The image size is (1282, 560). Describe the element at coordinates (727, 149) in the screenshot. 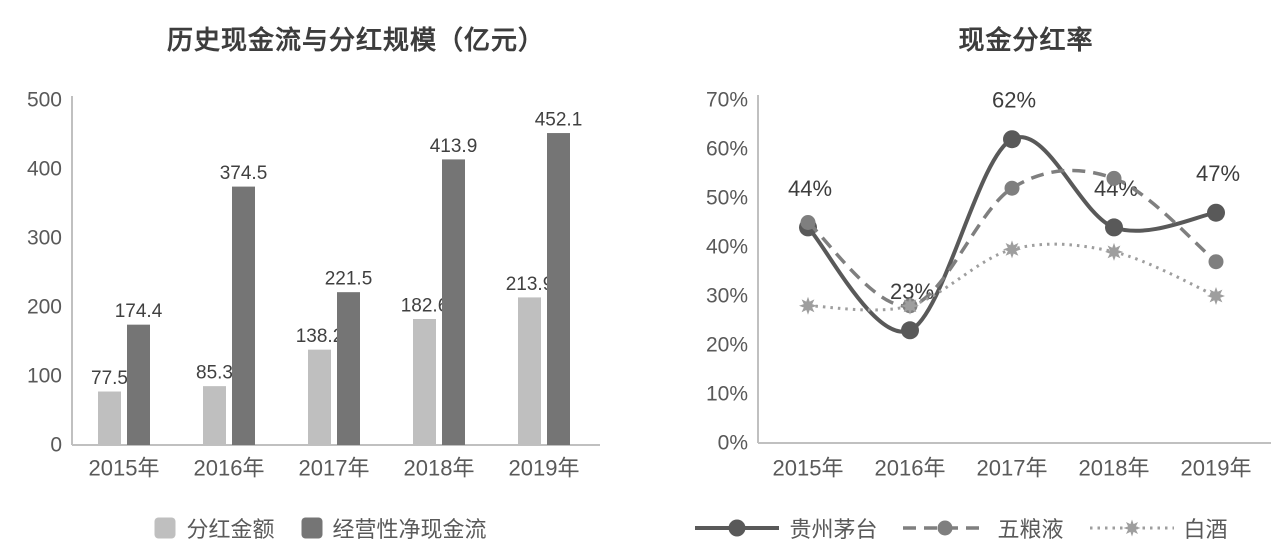

I see `y-axis-tick-label: 60%` at that location.